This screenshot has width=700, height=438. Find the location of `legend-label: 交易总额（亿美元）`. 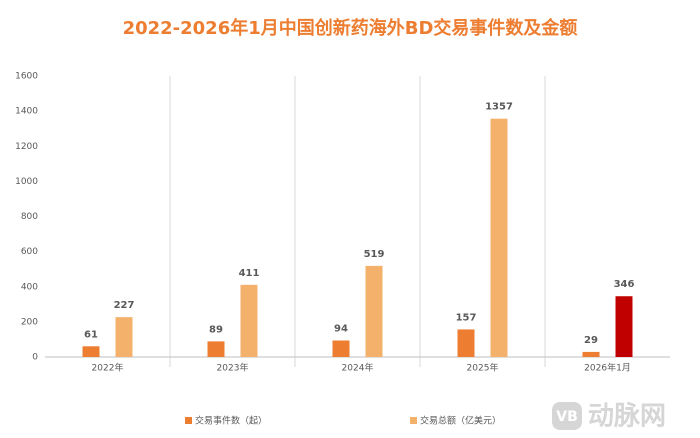

legend-label: 交易总额（亿美元） is located at coordinates (460, 421).